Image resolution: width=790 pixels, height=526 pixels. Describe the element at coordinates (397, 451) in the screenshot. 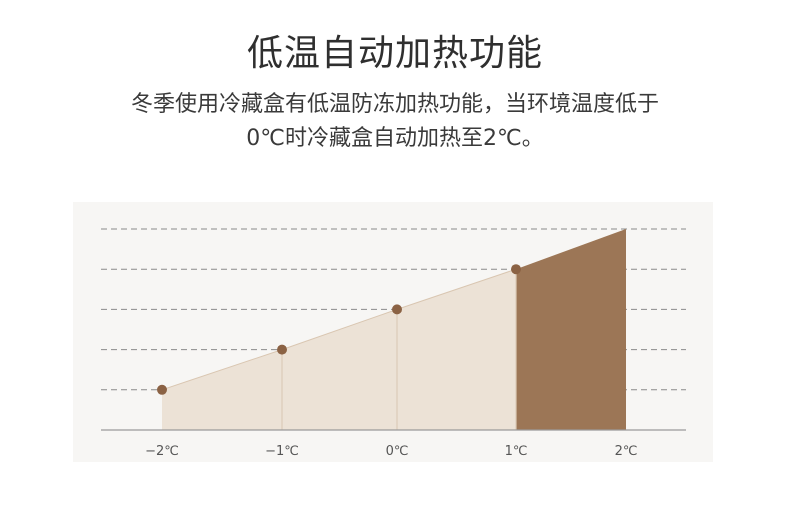

I see `x-tick-label: 0℃` at that location.